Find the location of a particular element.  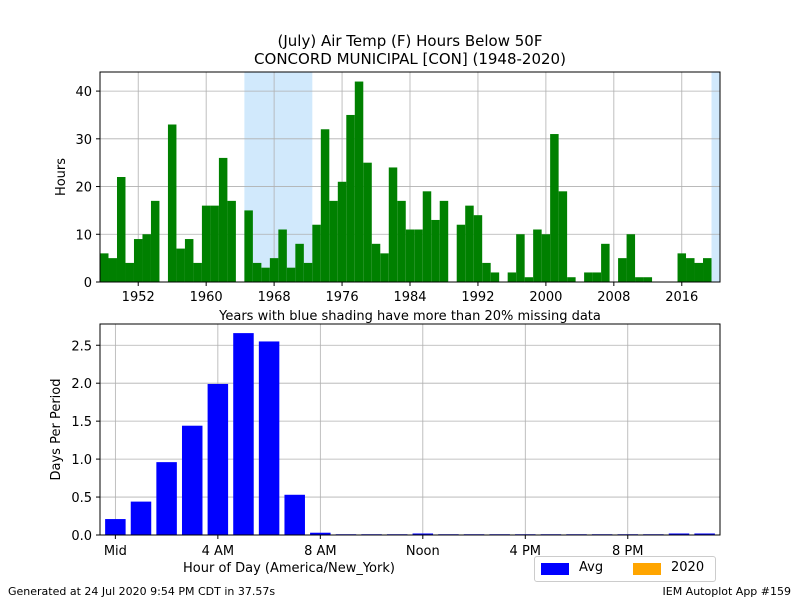

x-tick-label: Mid is located at coordinates (115, 551).